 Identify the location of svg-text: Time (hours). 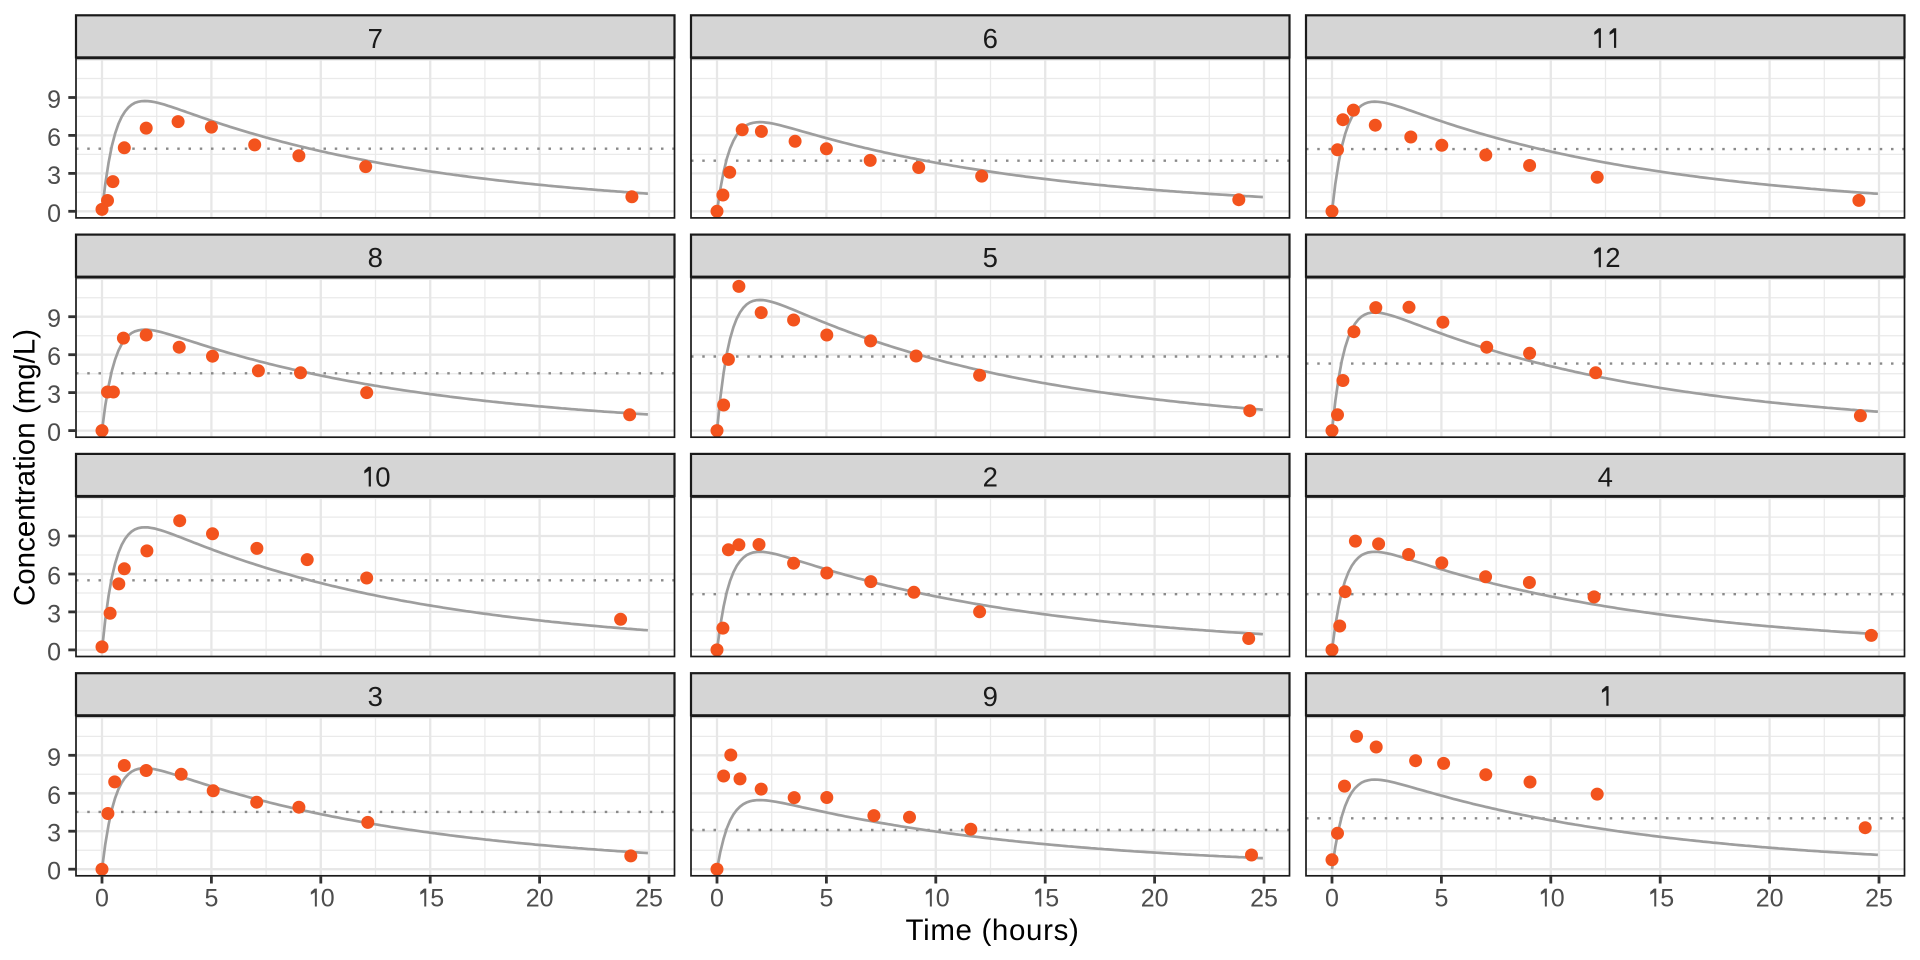
(993, 930).